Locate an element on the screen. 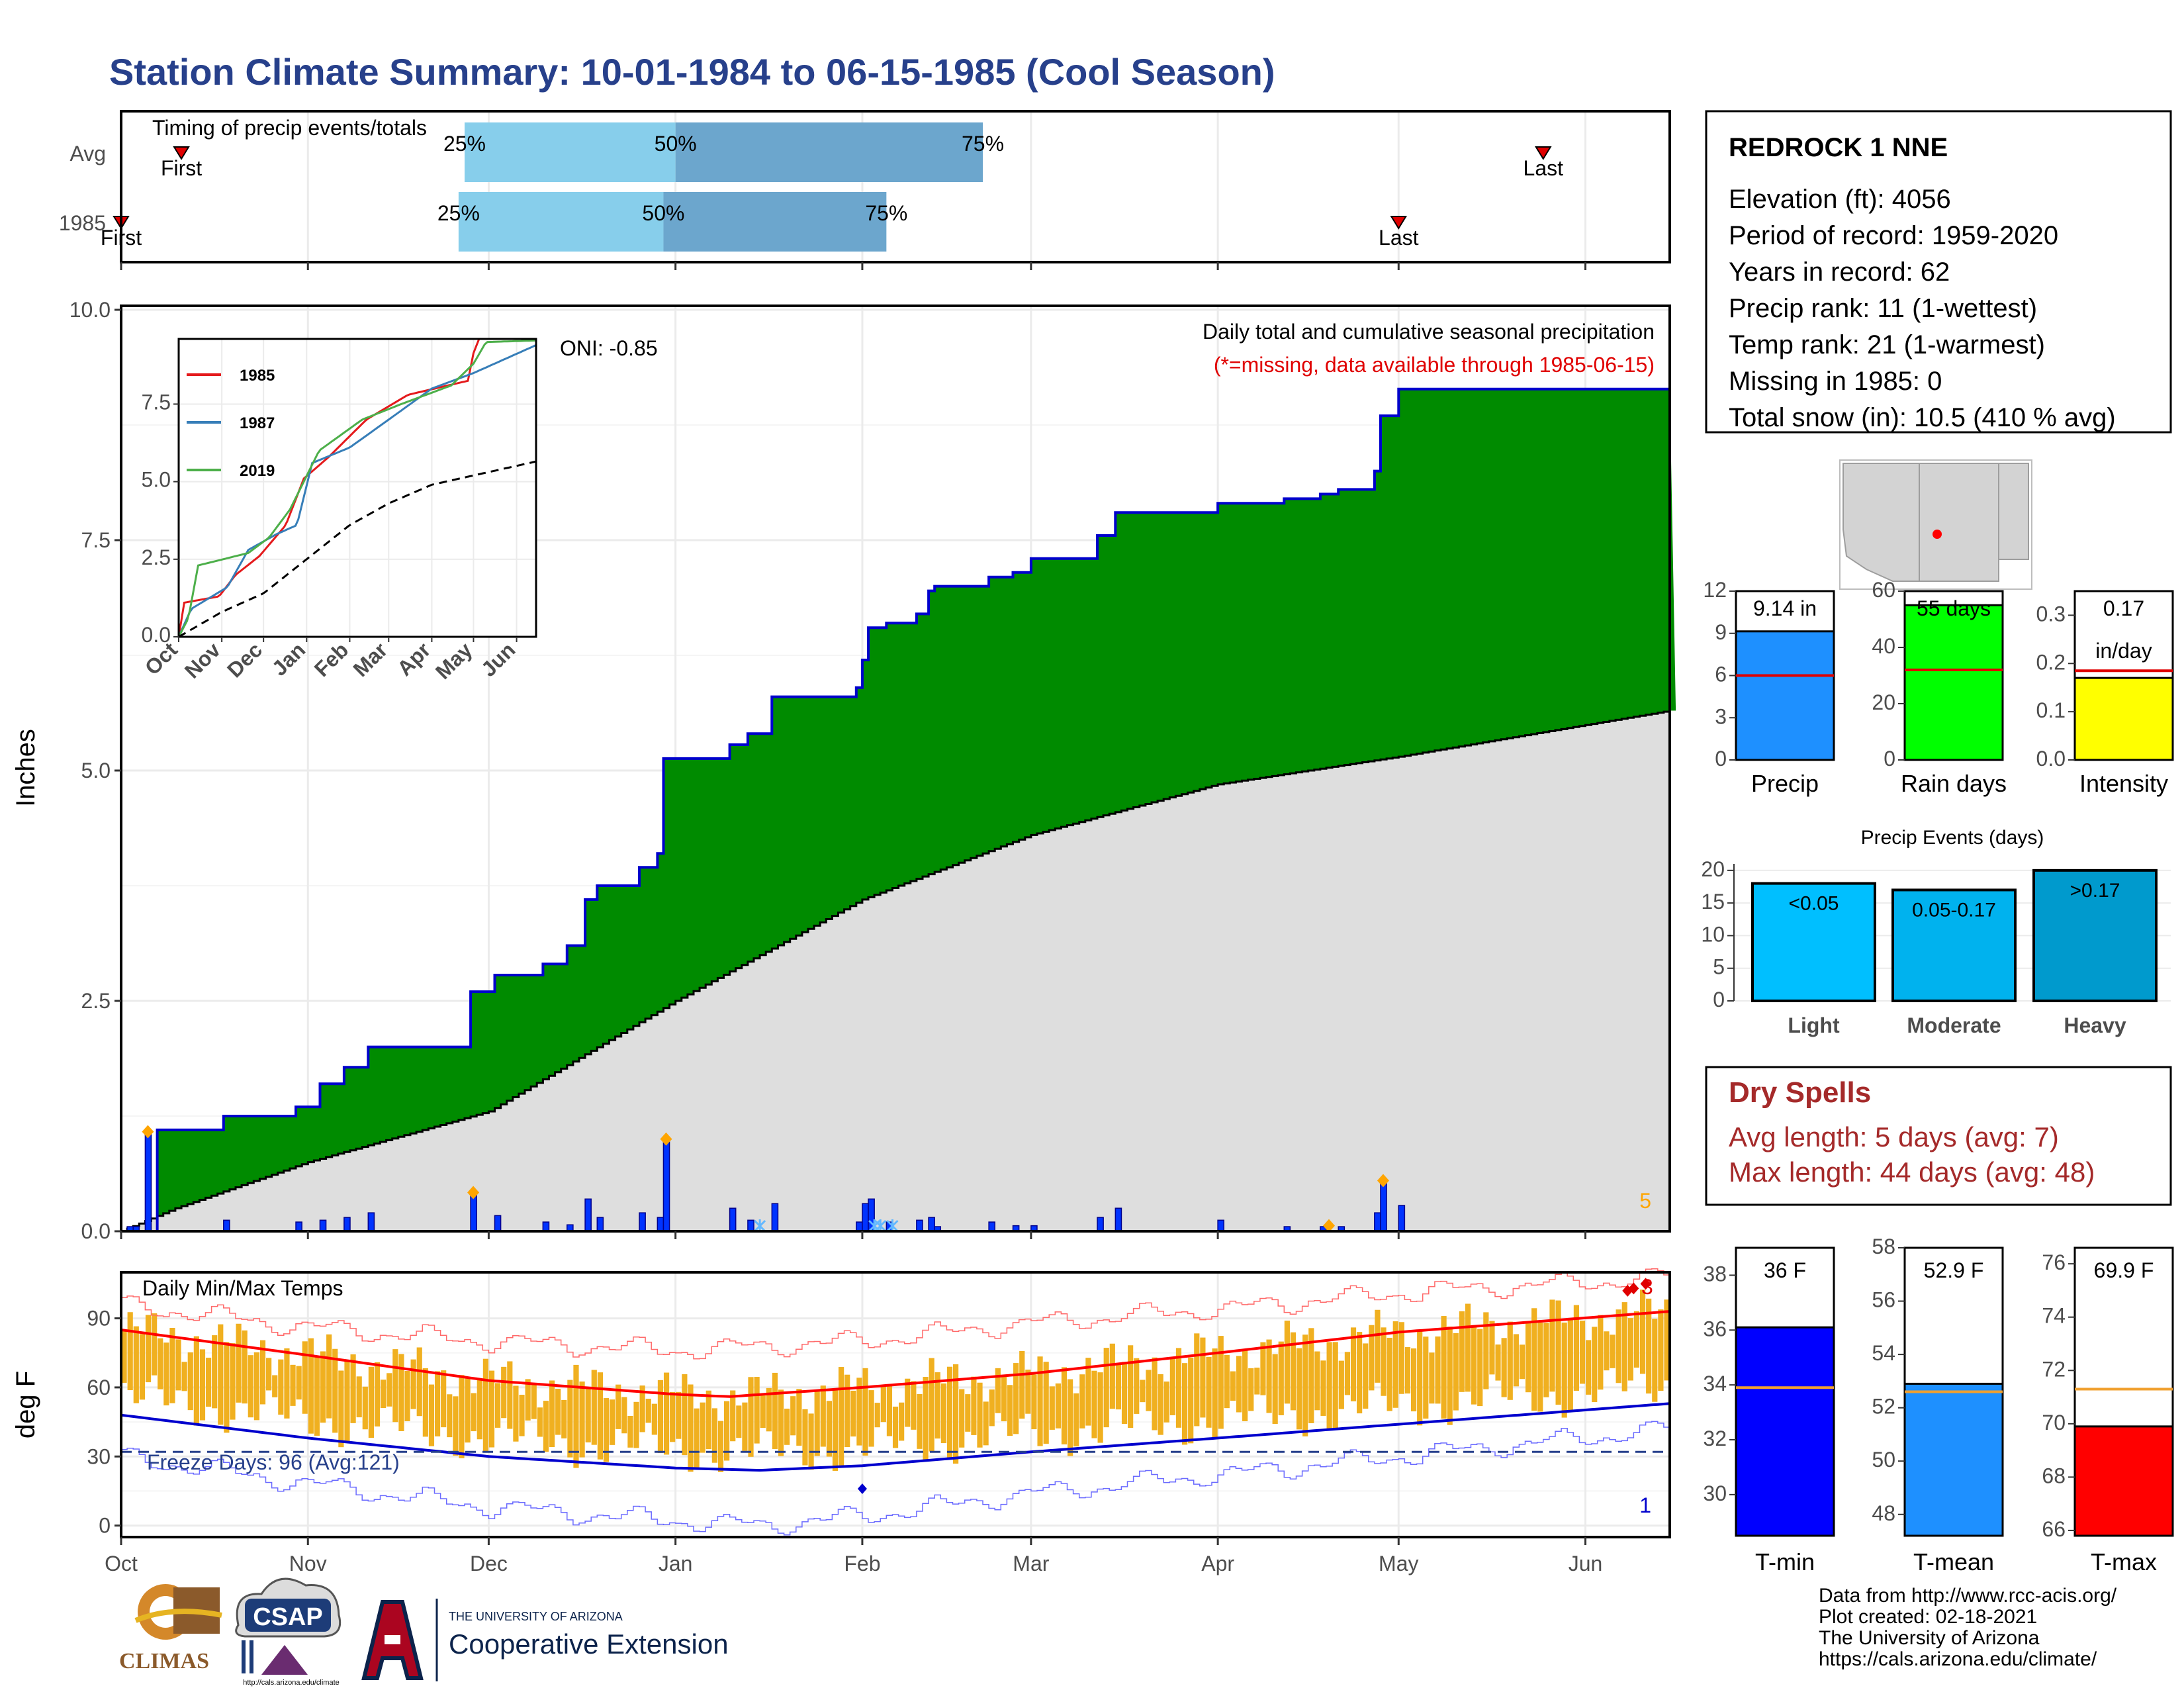 The height and width of the screenshot is (1688, 2184). temp-summary-value-bar is located at coordinates (2123, 1481).